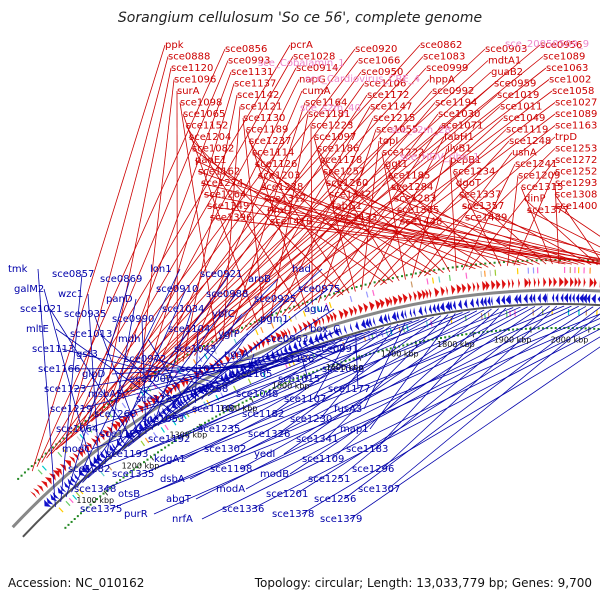 This screenshot has height=600, width=600. Describe the element at coordinates (141, 465) in the screenshot. I see `kbp-label: 1200 kbp` at that location.